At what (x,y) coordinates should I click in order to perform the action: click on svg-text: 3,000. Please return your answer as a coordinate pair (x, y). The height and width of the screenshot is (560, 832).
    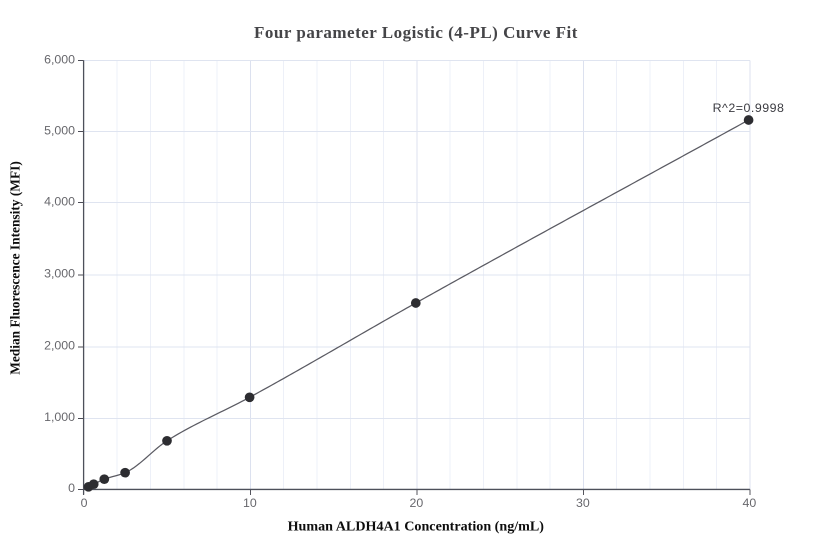
    Looking at the image, I should click on (59, 274).